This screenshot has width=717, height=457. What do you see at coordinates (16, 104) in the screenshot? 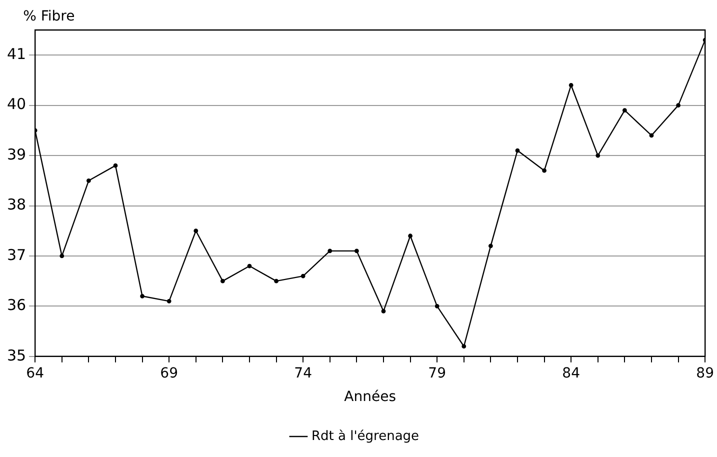
I see `y-tick-label: 40` at bounding box center [16, 104].